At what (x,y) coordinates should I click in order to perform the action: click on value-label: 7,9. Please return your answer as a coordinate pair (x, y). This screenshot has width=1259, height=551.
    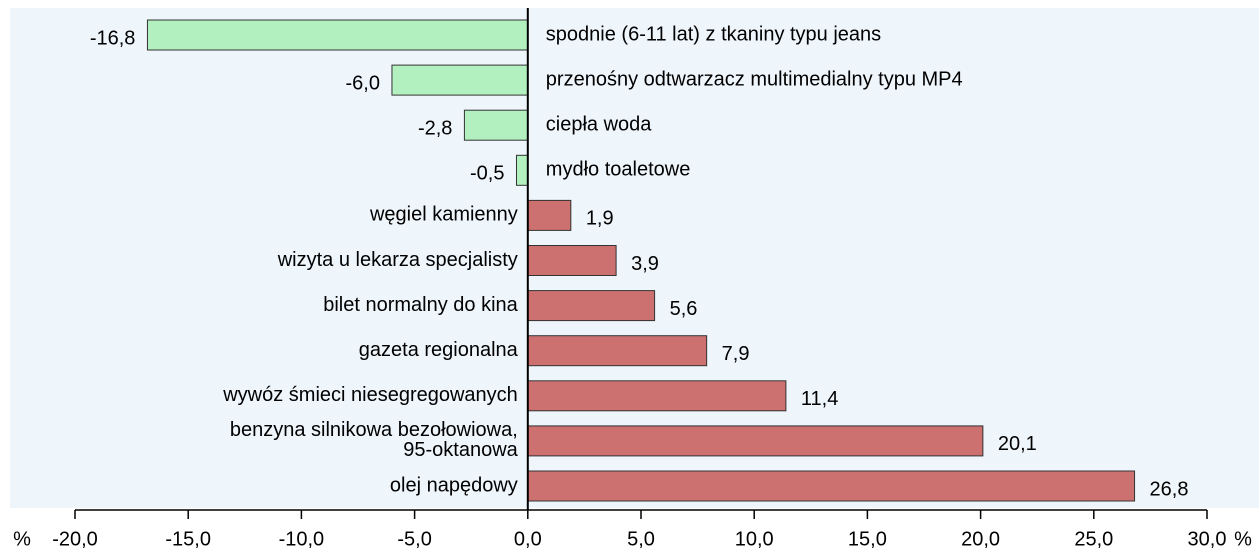
    Looking at the image, I should click on (736, 354).